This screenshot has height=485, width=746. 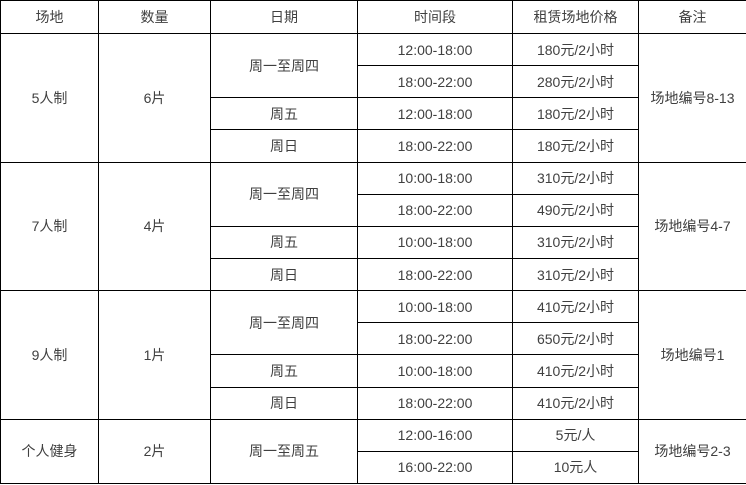 What do you see at coordinates (575, 339) in the screenshot?
I see `price-cell: 650元/2小时` at bounding box center [575, 339].